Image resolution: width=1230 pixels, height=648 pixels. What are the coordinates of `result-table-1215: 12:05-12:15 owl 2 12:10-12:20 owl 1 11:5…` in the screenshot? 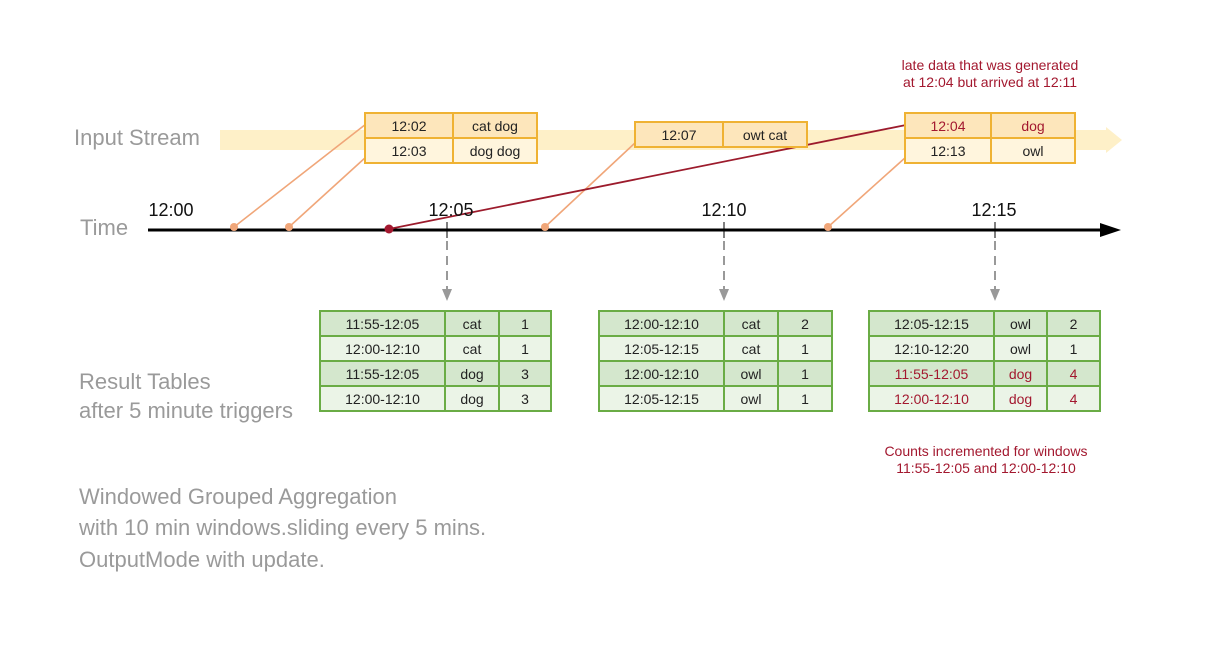 It's located at (984, 361).